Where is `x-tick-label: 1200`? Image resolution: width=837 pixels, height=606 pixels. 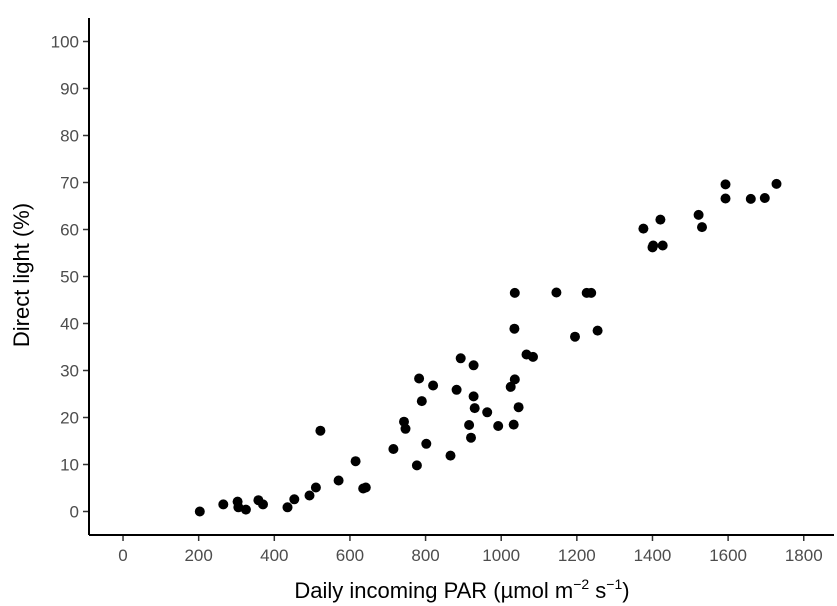
x-tick-label: 1200 is located at coordinates (577, 555).